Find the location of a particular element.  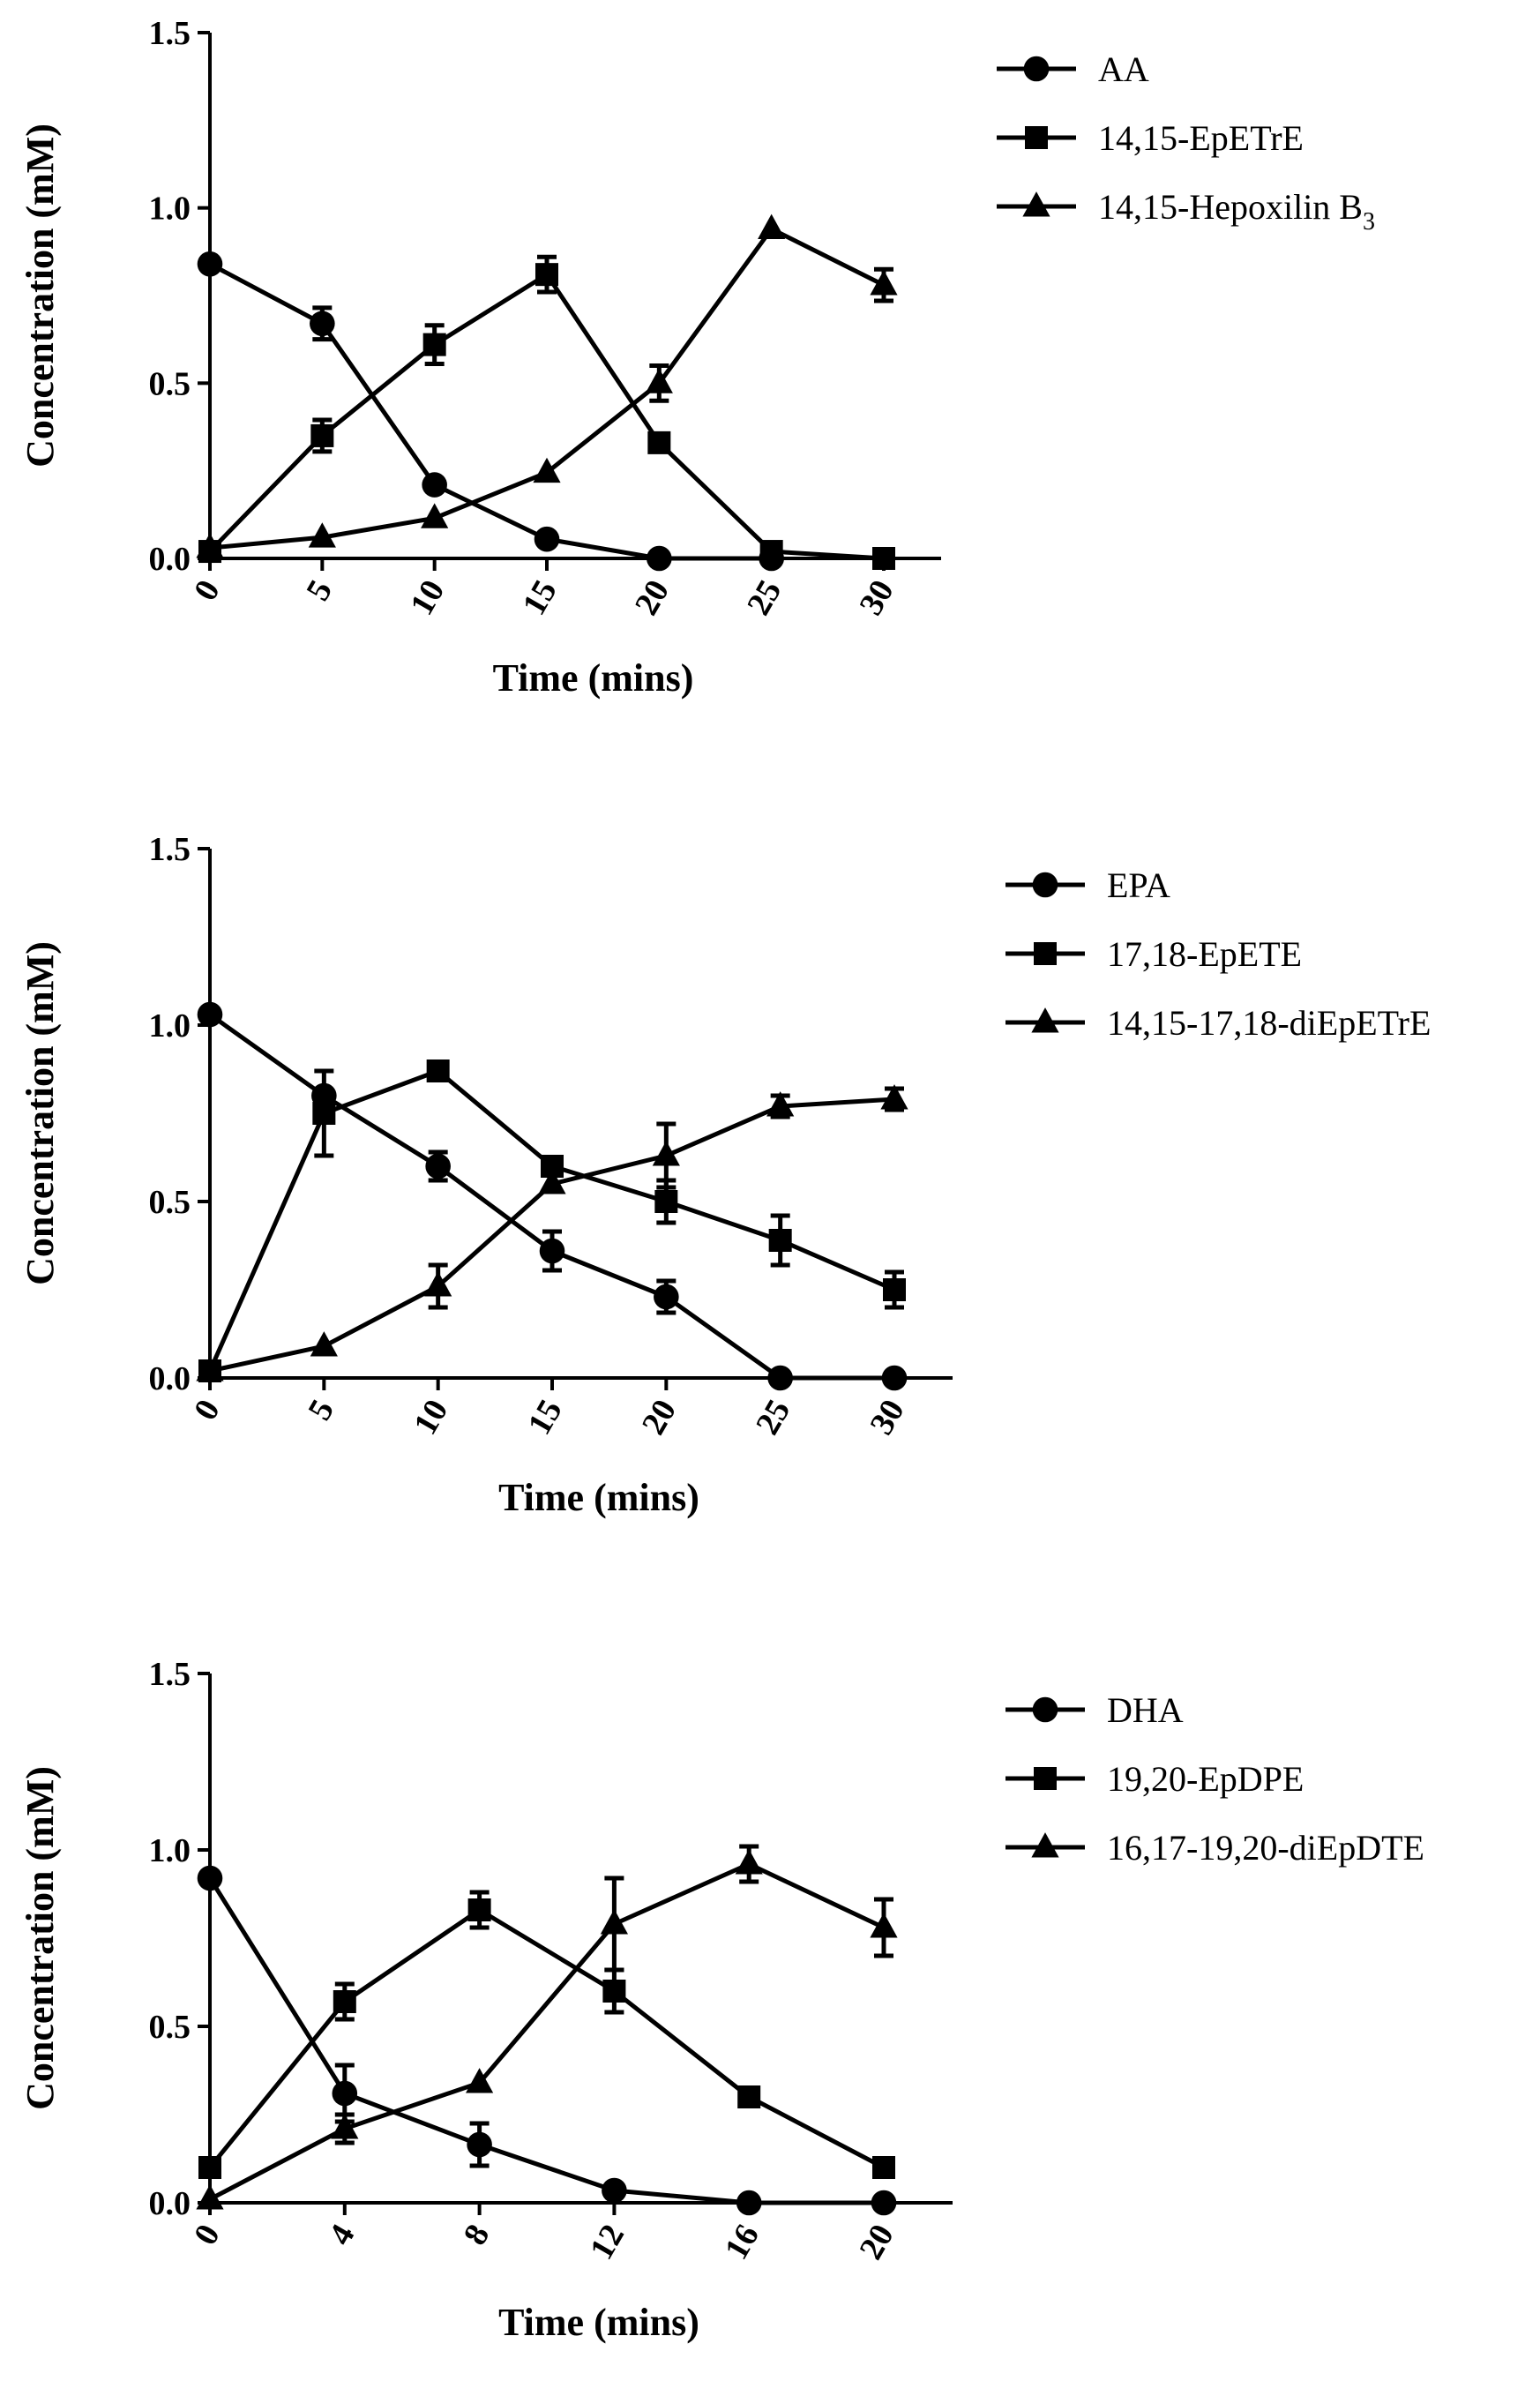

legend-label-text: 19,20-EpDPE is located at coordinates (1205, 1779).